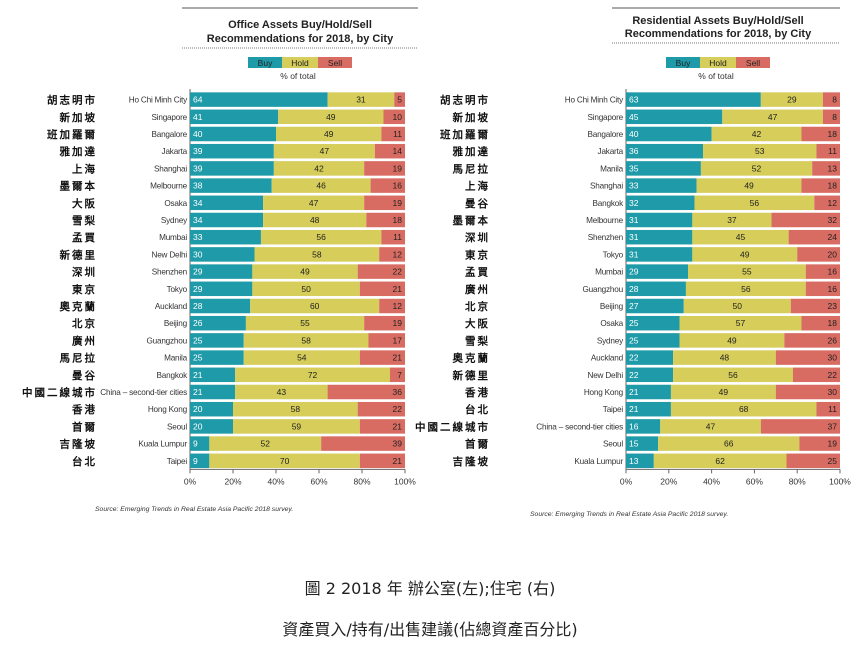 This screenshot has height=646, width=860. I want to click on chart-title-line2: Recommendations for 2018, by City, so click(718, 34).